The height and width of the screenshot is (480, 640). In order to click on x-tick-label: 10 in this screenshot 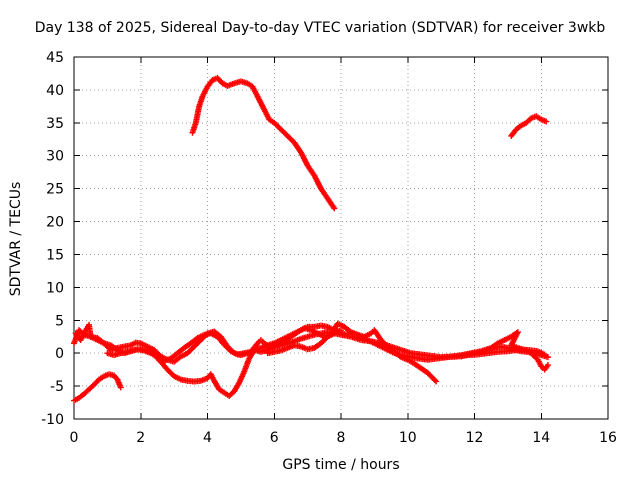, I will do `click(408, 438)`.